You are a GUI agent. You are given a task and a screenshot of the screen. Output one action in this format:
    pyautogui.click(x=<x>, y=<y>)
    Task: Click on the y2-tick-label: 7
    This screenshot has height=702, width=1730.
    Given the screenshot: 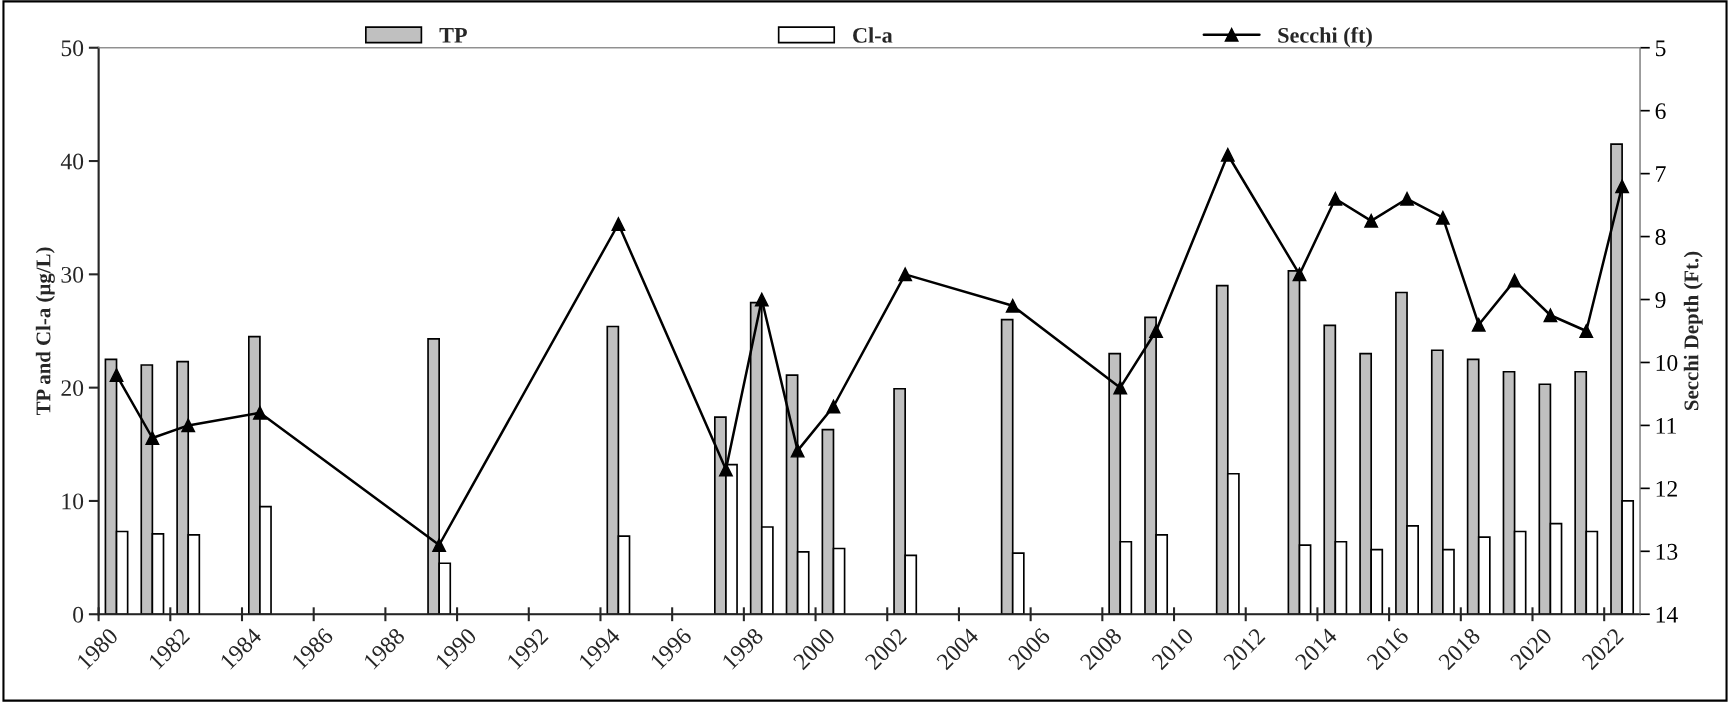 What is the action you would take?
    pyautogui.click(x=1661, y=174)
    